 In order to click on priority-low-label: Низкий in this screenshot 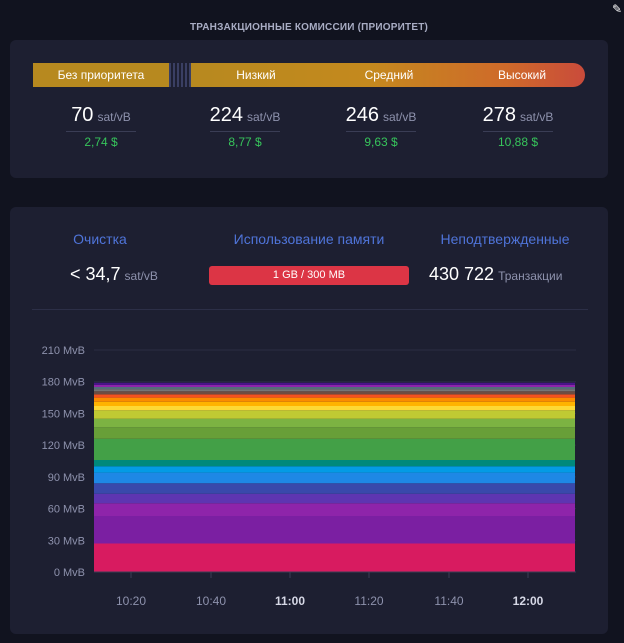, I will do `click(256, 75)`.